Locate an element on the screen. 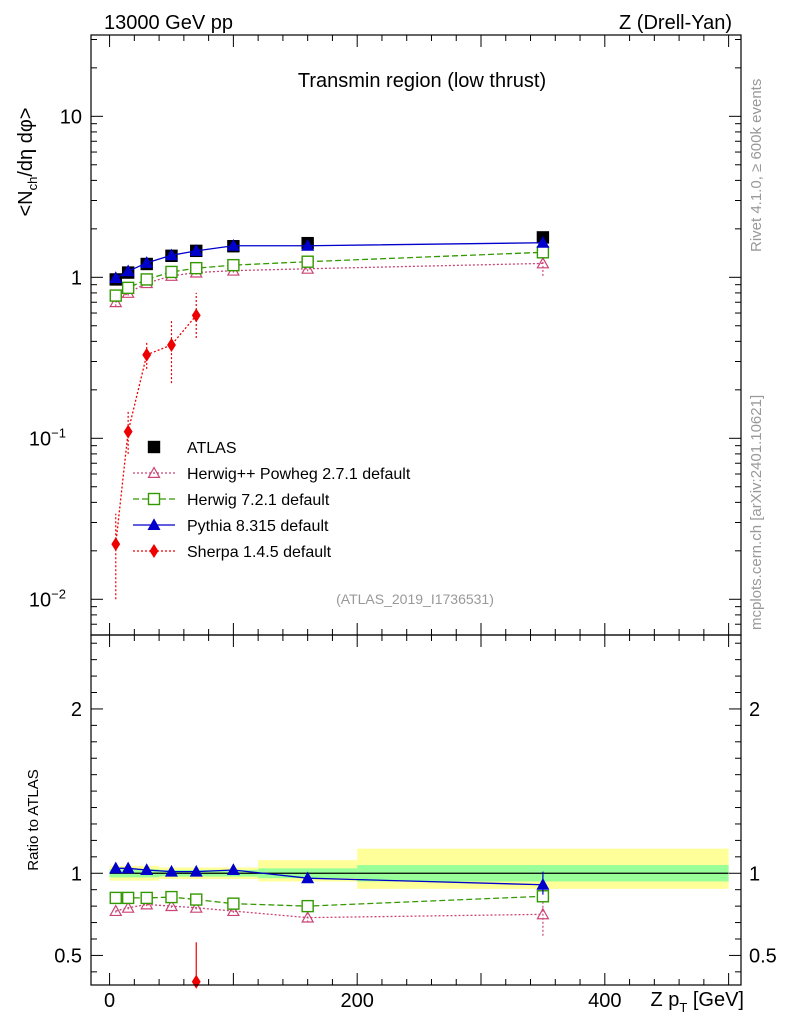 Image resolution: width=786 pixels, height=1024 pixels. header-right: Z (Drell-Yan) is located at coordinates (675, 23).